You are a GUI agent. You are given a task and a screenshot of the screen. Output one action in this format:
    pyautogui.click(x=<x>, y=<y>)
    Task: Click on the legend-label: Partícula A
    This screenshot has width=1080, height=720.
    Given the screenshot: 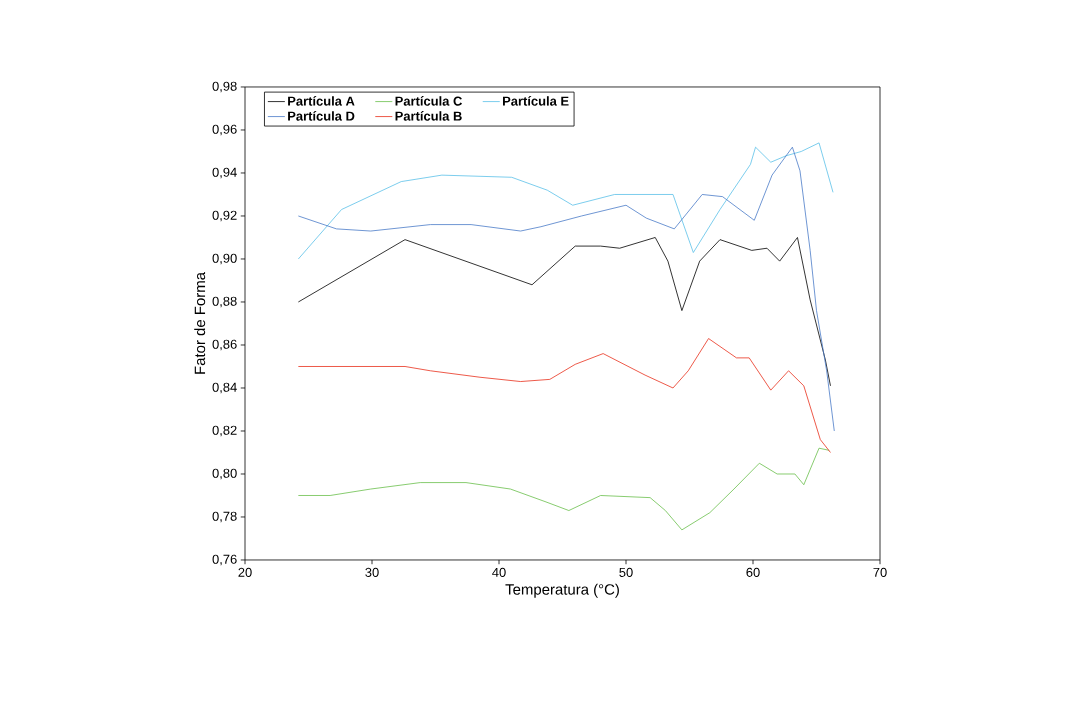 What is the action you would take?
    pyautogui.click(x=321, y=101)
    